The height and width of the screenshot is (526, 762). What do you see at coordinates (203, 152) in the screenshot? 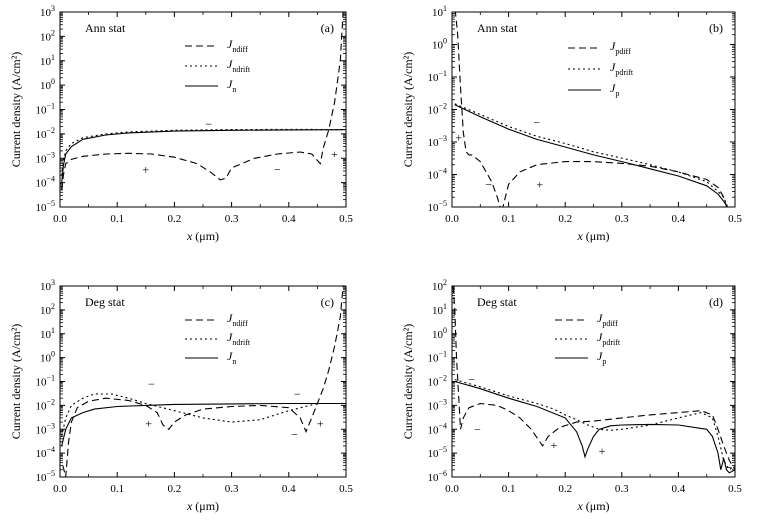
I see `series-line-j-ndrift` at bounding box center [203, 152].